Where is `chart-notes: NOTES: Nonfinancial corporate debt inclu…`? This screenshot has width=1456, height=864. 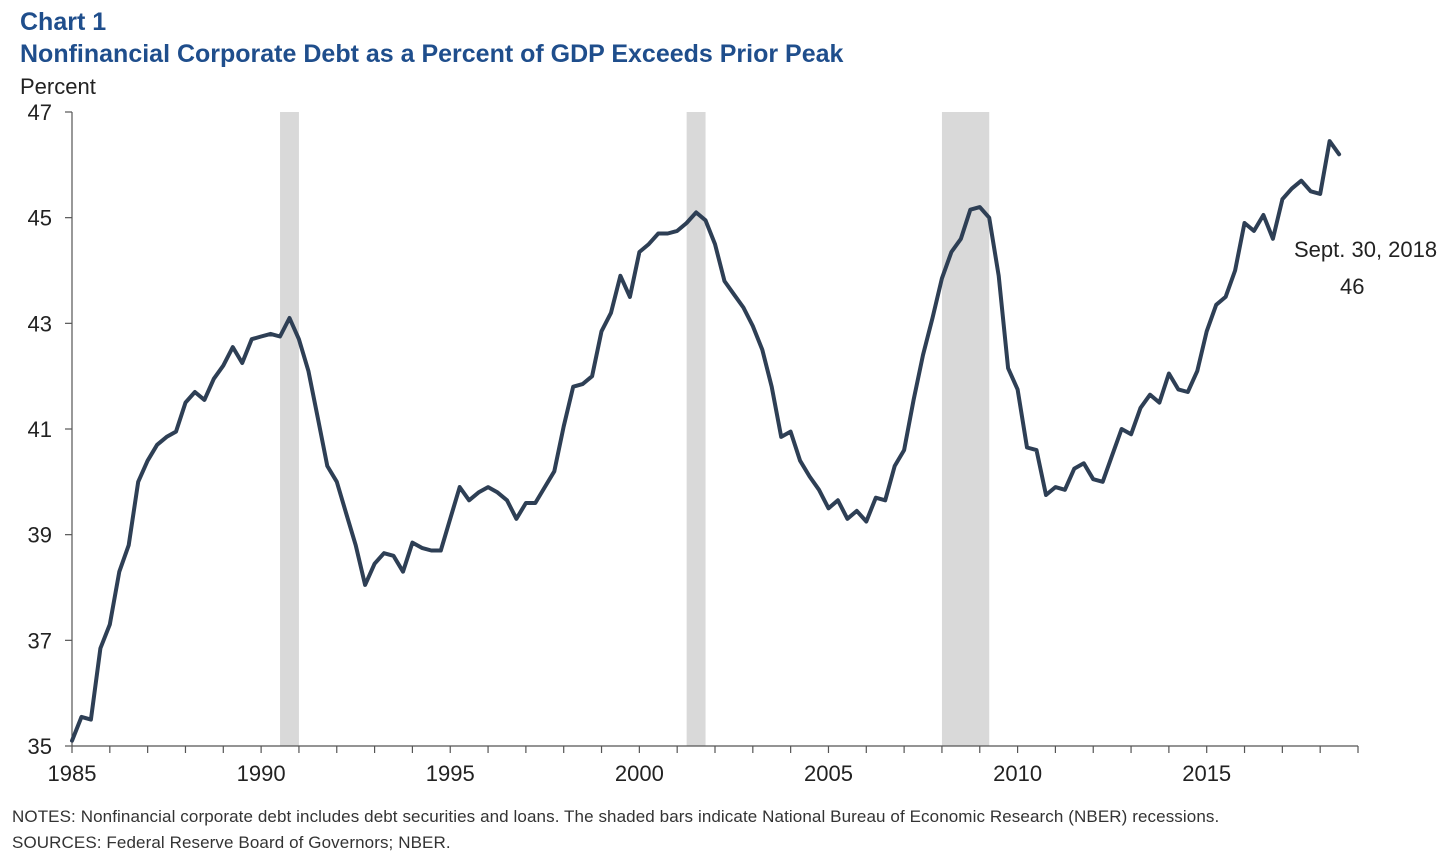
chart-notes: NOTES: Nonfinancial corporate debt inclu… is located at coordinates (616, 816).